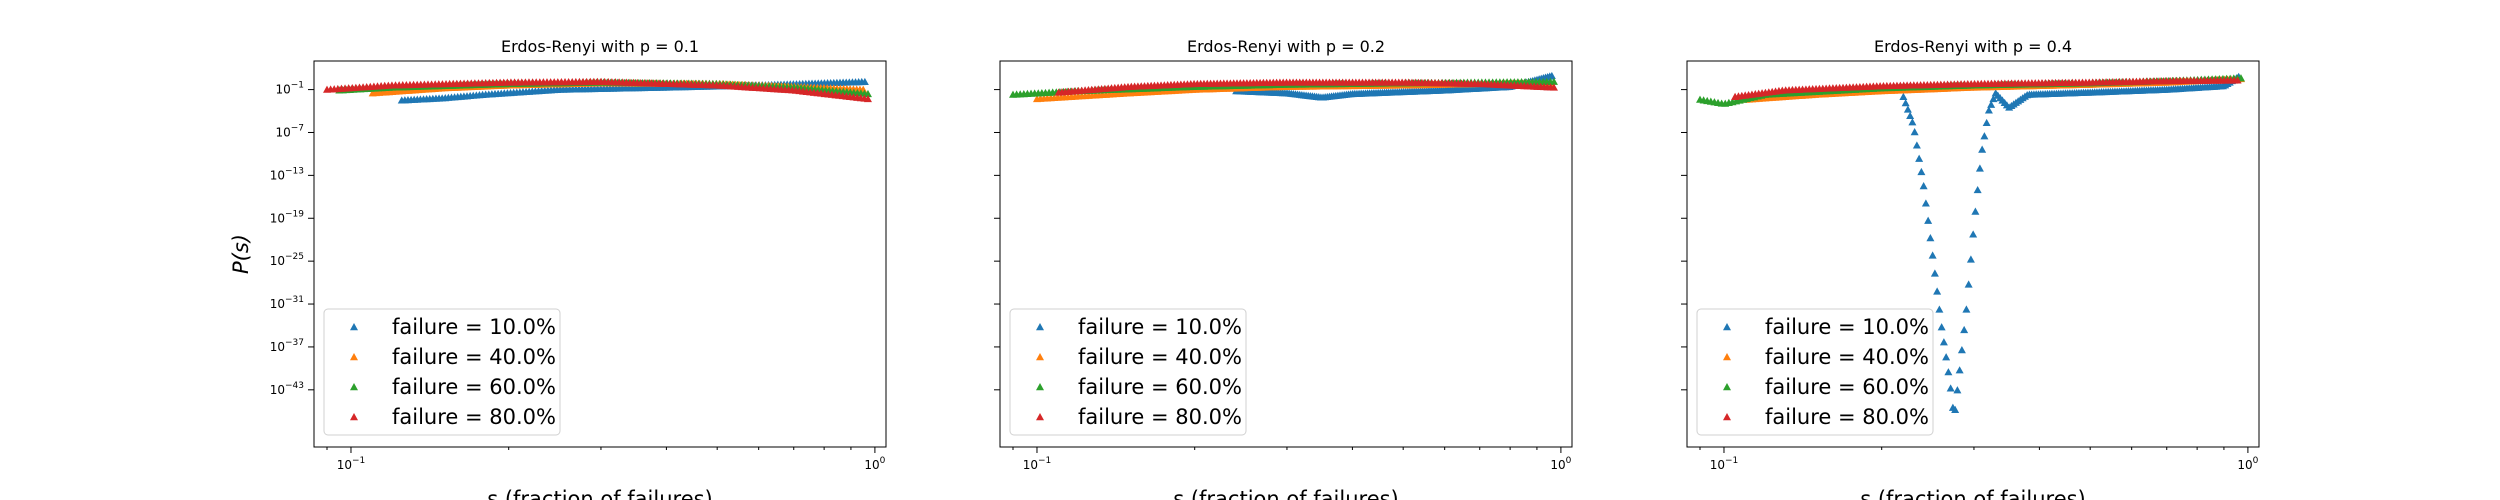 This screenshot has height=500, width=2500. I want to click on y-tick-label: 10−19, so click(287, 217).